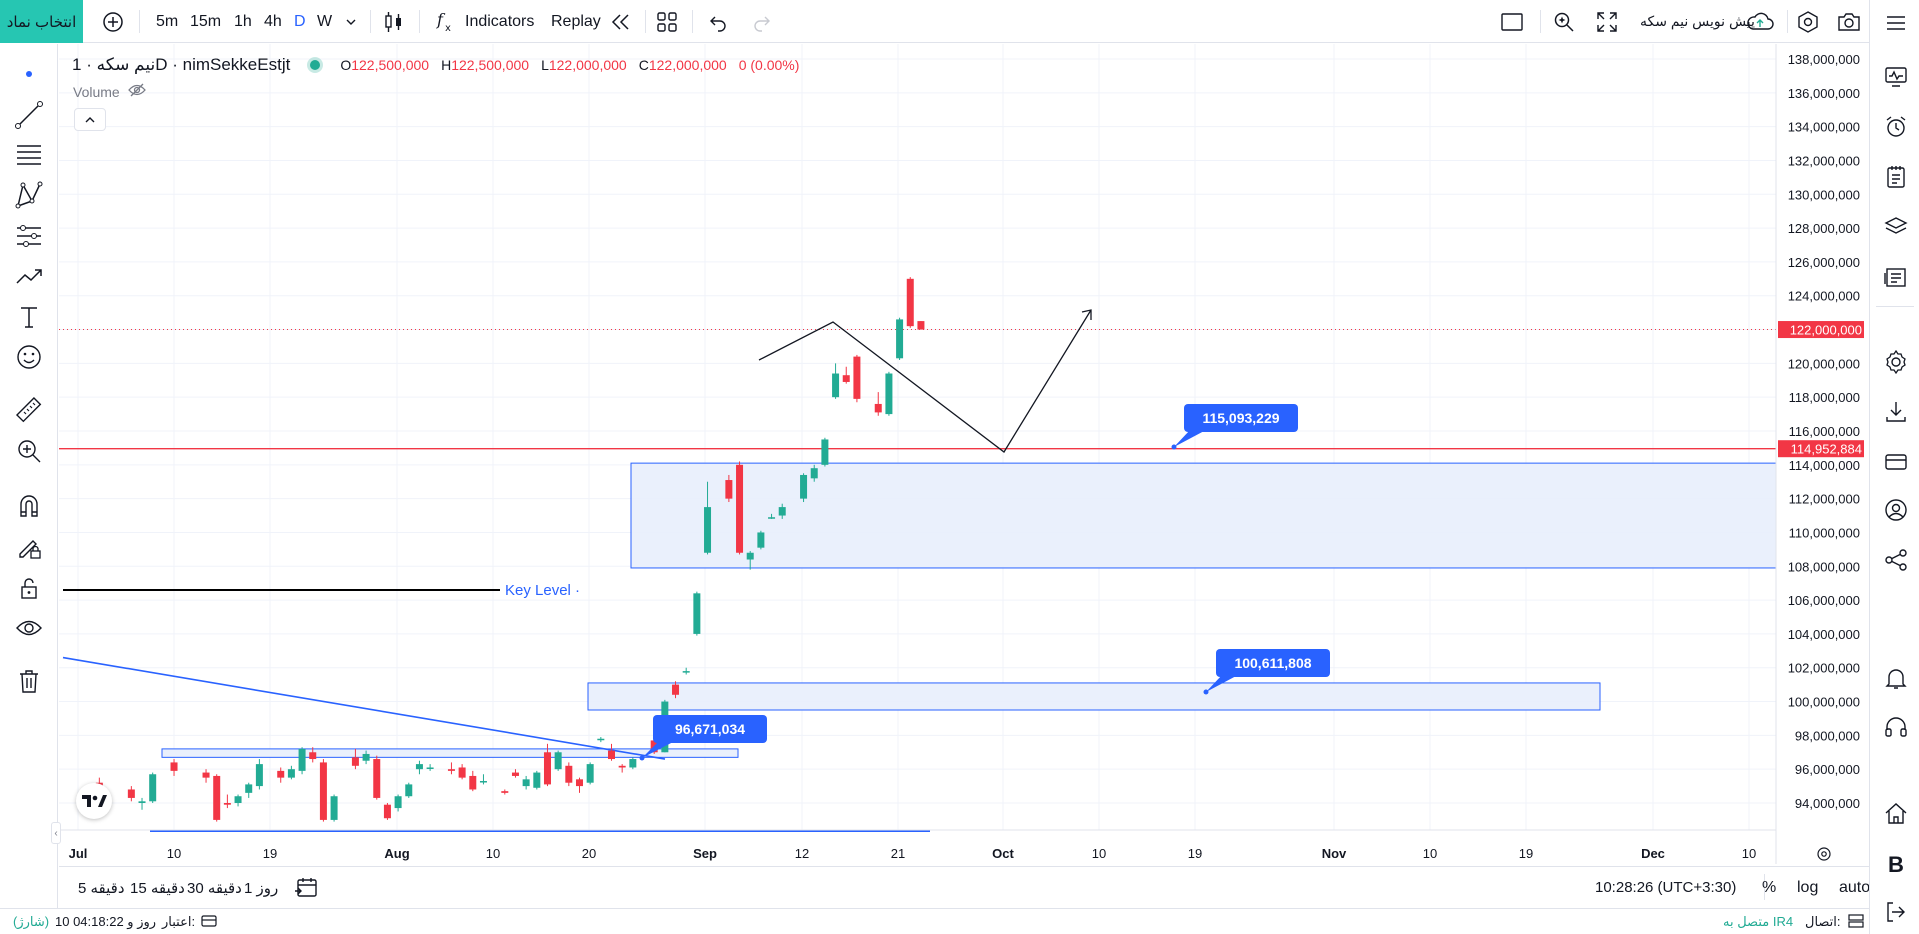  What do you see at coordinates (31, 921) in the screenshot?
I see `credit-charge-link: (شارژ)` at bounding box center [31, 921].